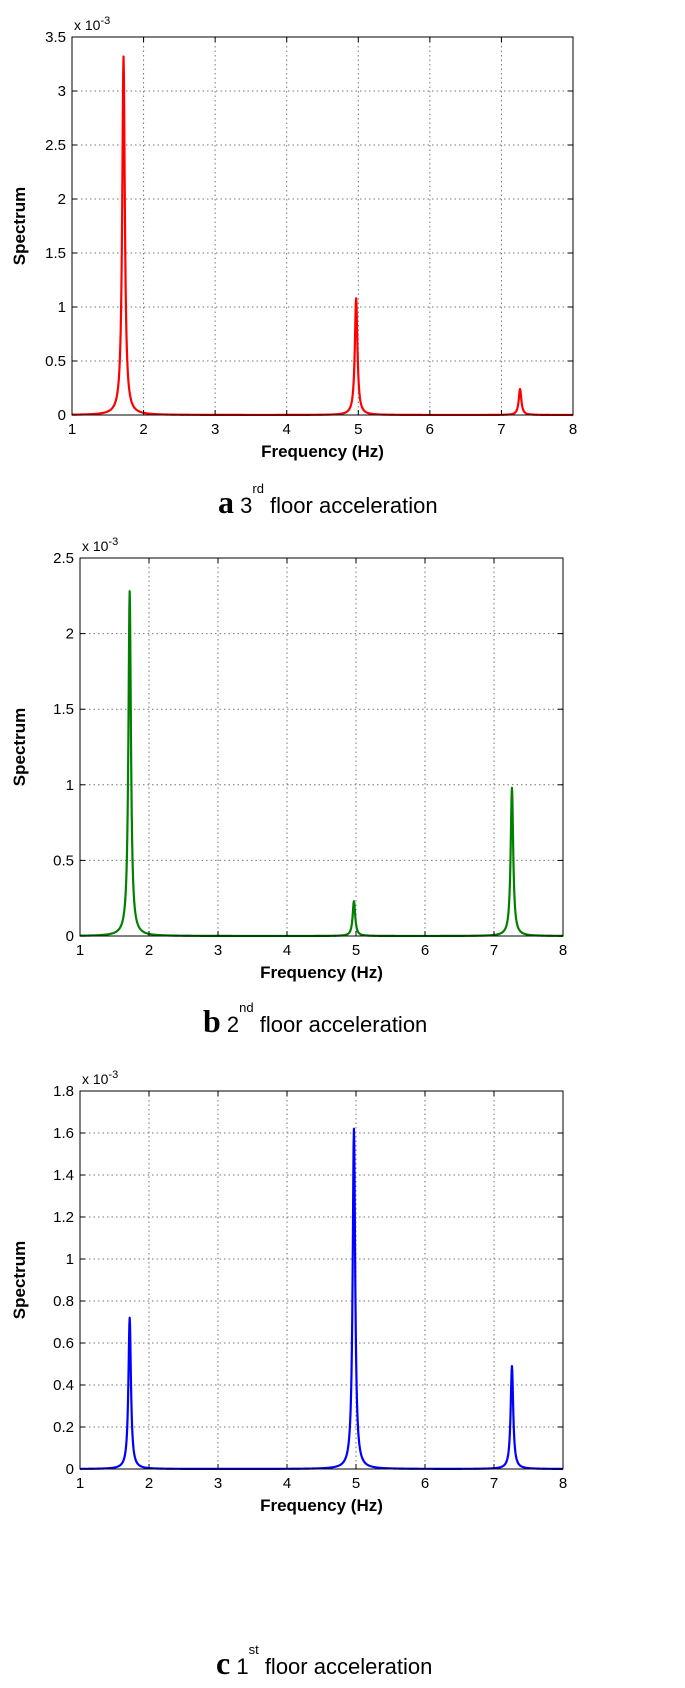 The image size is (685, 1688). Describe the element at coordinates (233, 1024) in the screenshot. I see `caption-num: 2` at that location.